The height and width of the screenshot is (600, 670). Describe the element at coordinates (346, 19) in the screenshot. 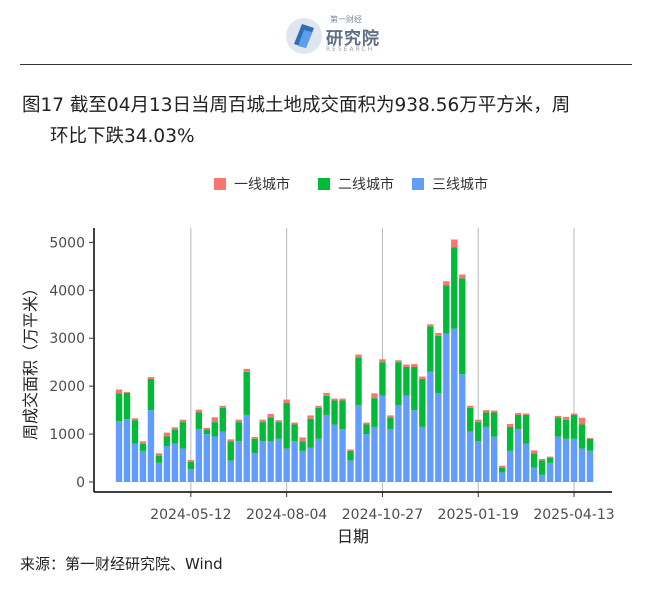

I see `logo-top-text: 第一财经` at that location.